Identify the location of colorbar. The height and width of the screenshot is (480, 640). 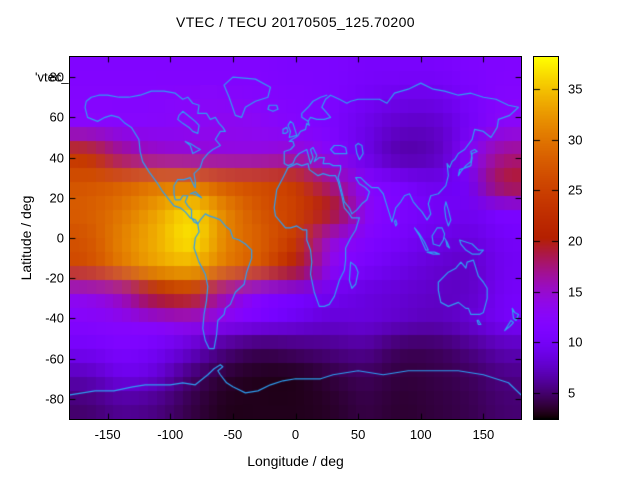
(546, 238).